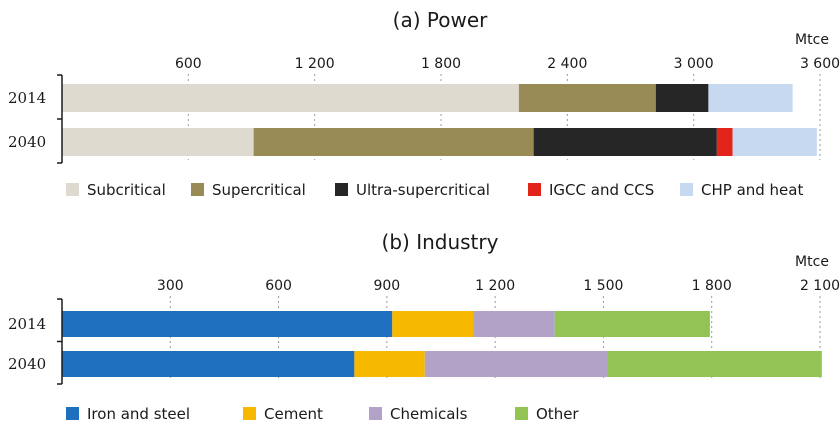  I want to click on panel-a-power-tick-label: 3 600, so click(820, 64).